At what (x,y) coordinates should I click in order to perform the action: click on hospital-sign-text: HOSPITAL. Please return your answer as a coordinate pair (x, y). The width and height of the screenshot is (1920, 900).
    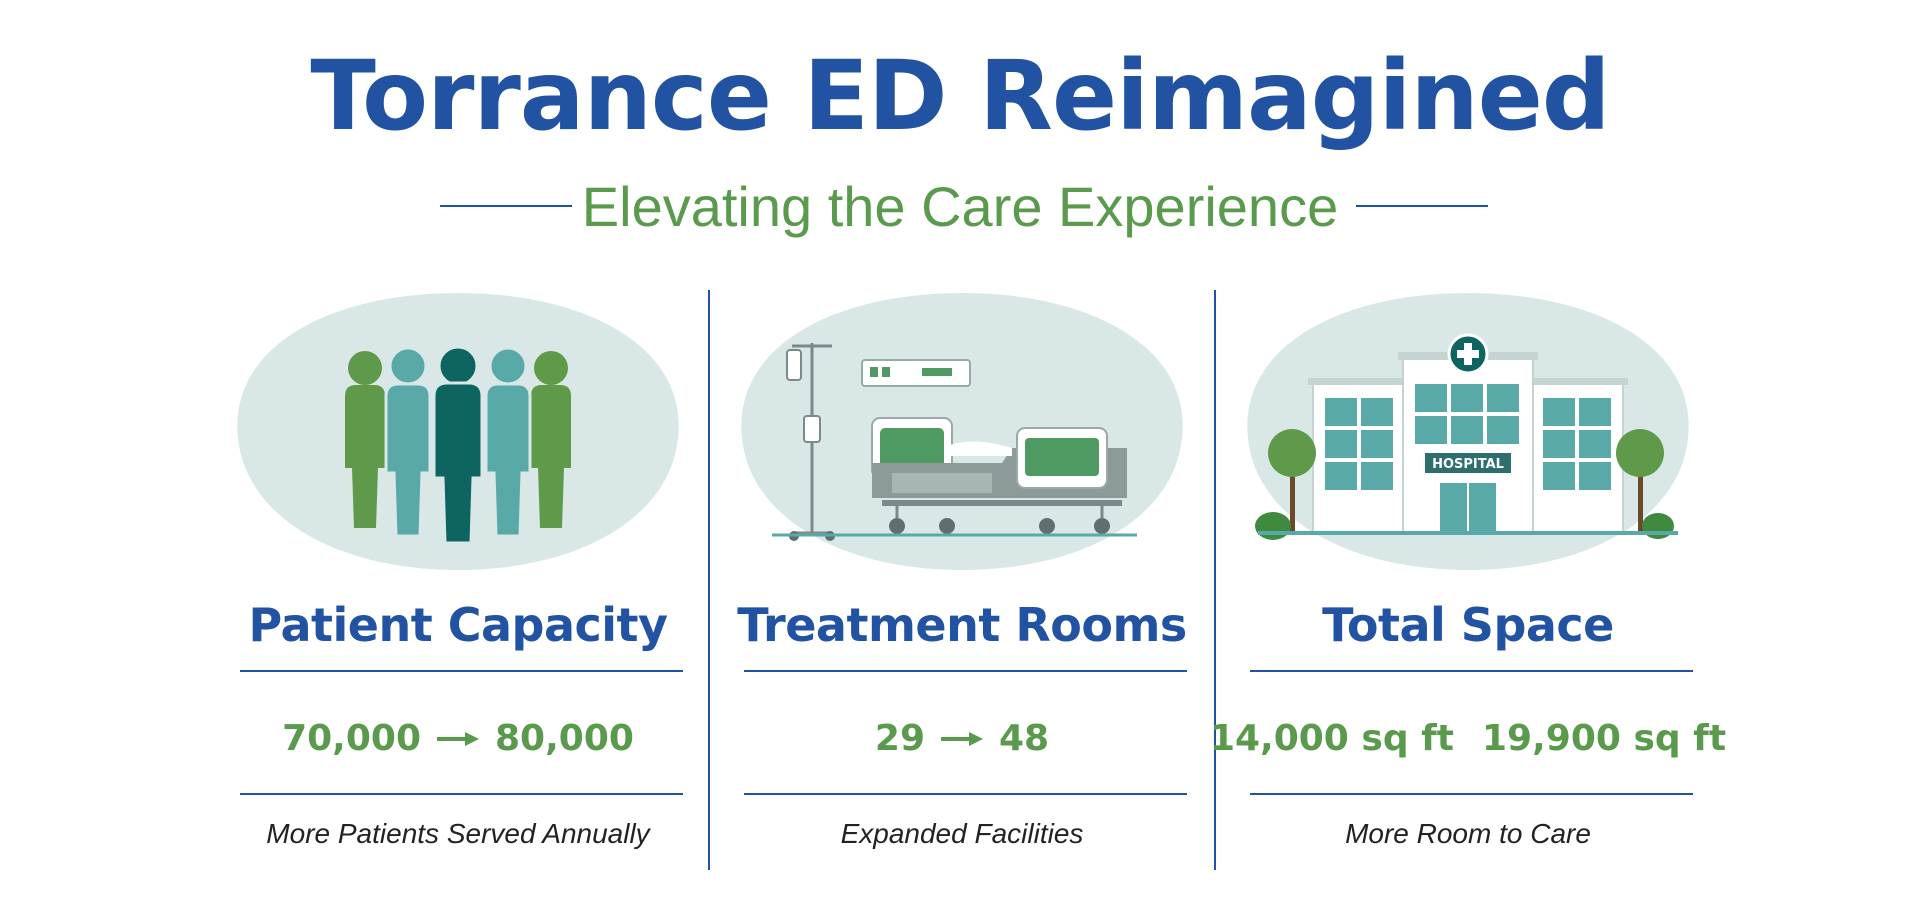
    Looking at the image, I should click on (1468, 464).